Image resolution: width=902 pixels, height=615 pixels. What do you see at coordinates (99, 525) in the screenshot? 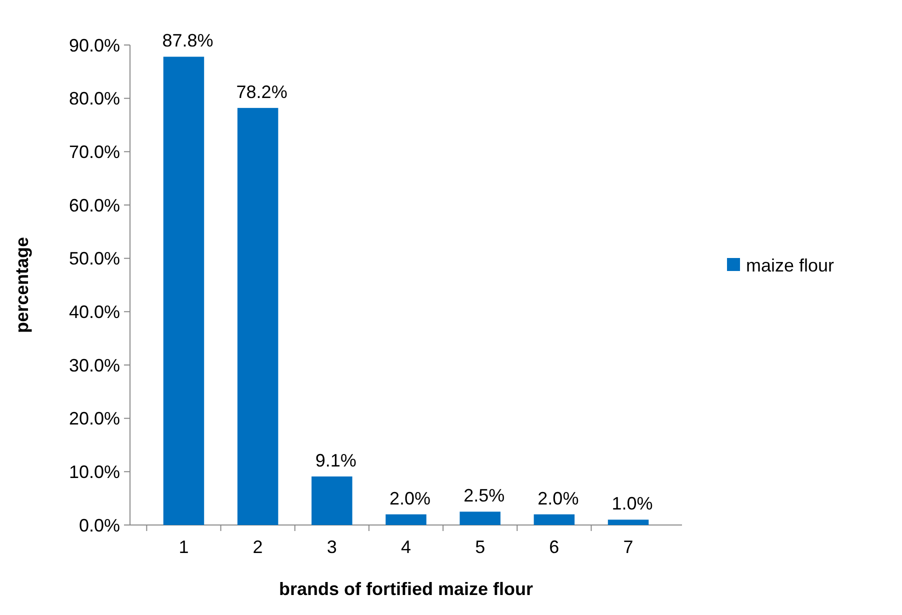
I see `y-tick-label: 0.0%` at bounding box center [99, 525].